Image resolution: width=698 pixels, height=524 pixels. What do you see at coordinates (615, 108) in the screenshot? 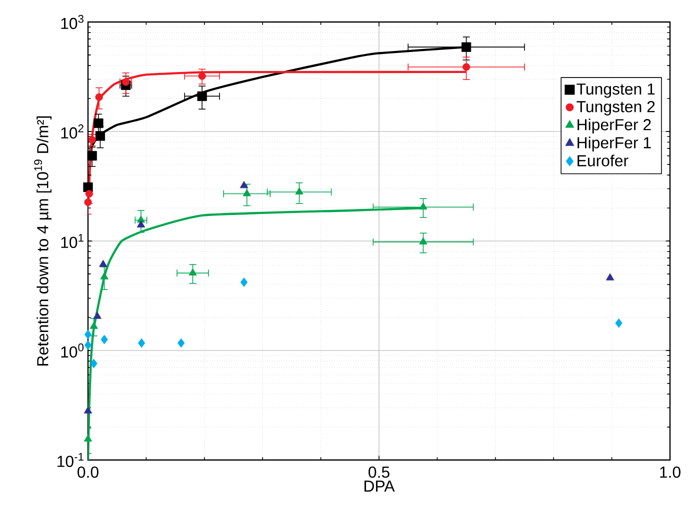
I see `legend-label: Tungsten 2` at bounding box center [615, 108].